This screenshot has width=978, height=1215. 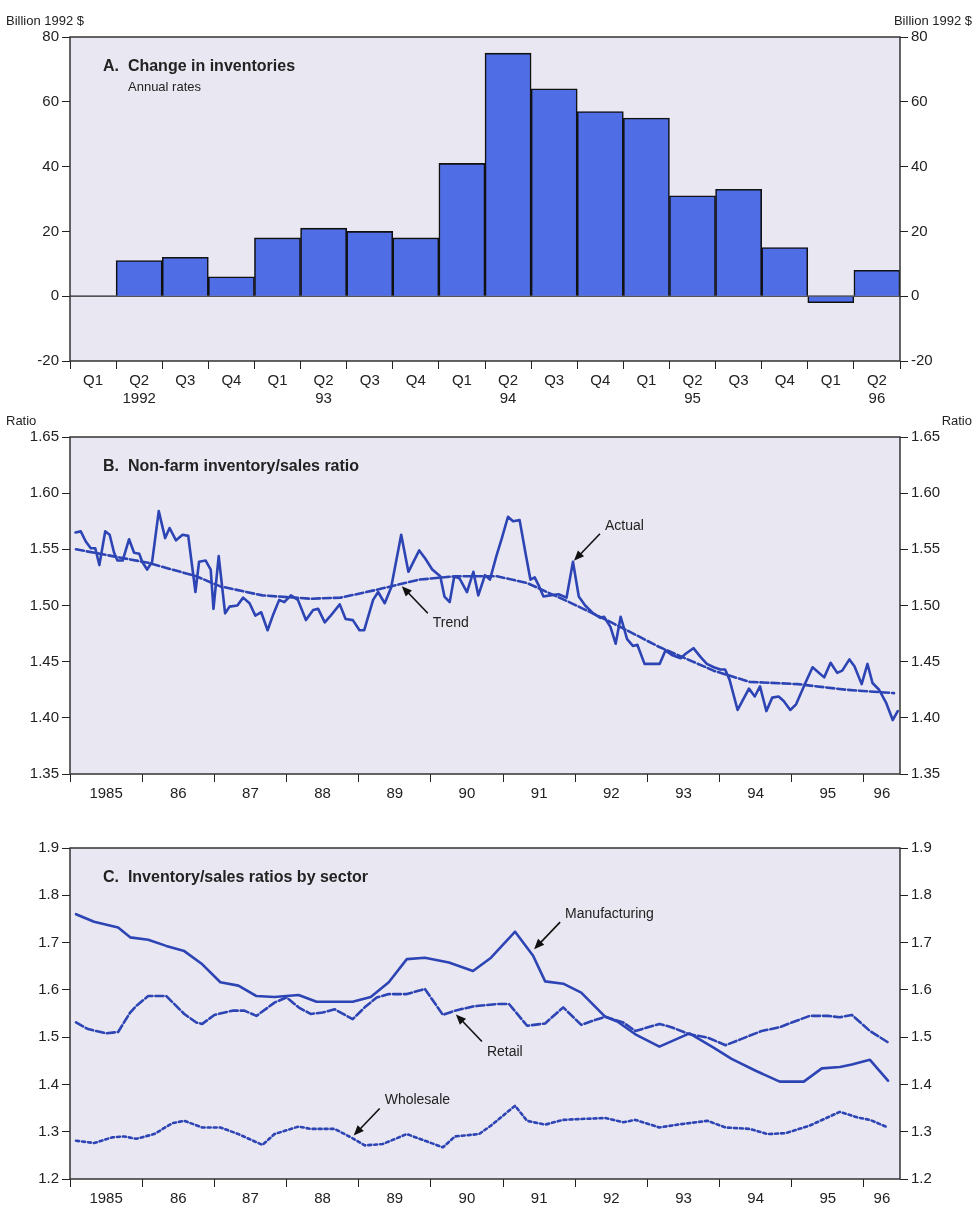 I want to click on y2-tick-label: 1.50, so click(x=926, y=604).